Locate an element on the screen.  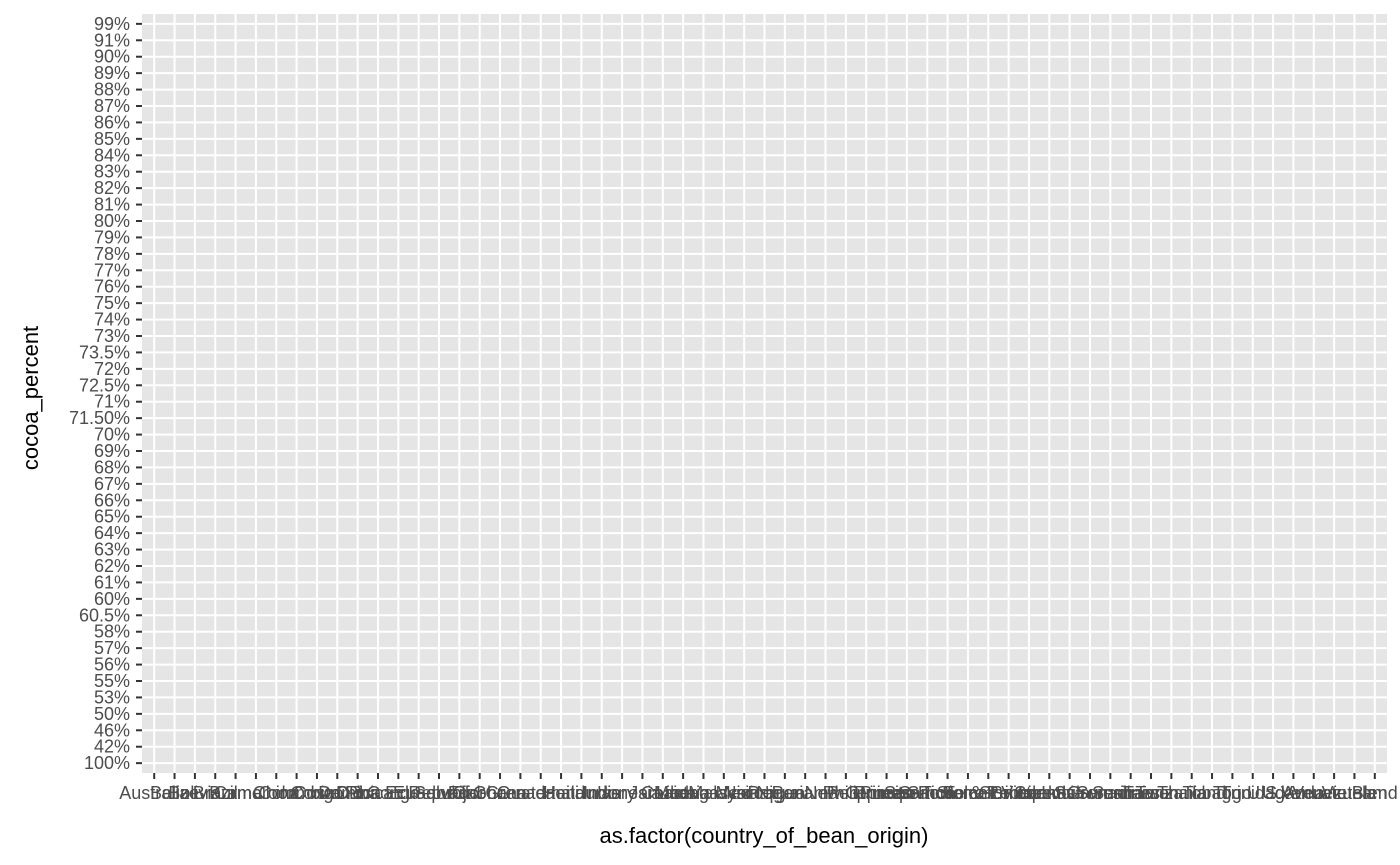
y-tick-label: 74% is located at coordinates (112, 320).